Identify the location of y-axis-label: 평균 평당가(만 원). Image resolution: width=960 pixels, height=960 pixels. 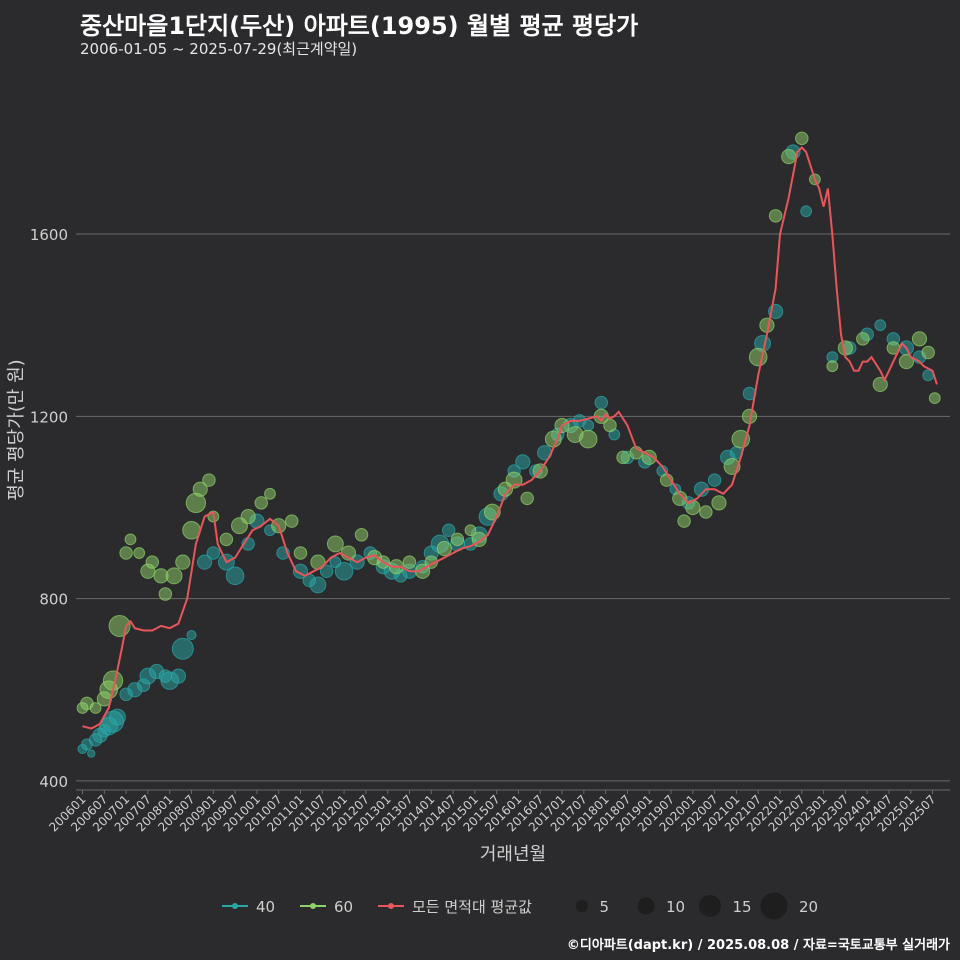
(16, 429).